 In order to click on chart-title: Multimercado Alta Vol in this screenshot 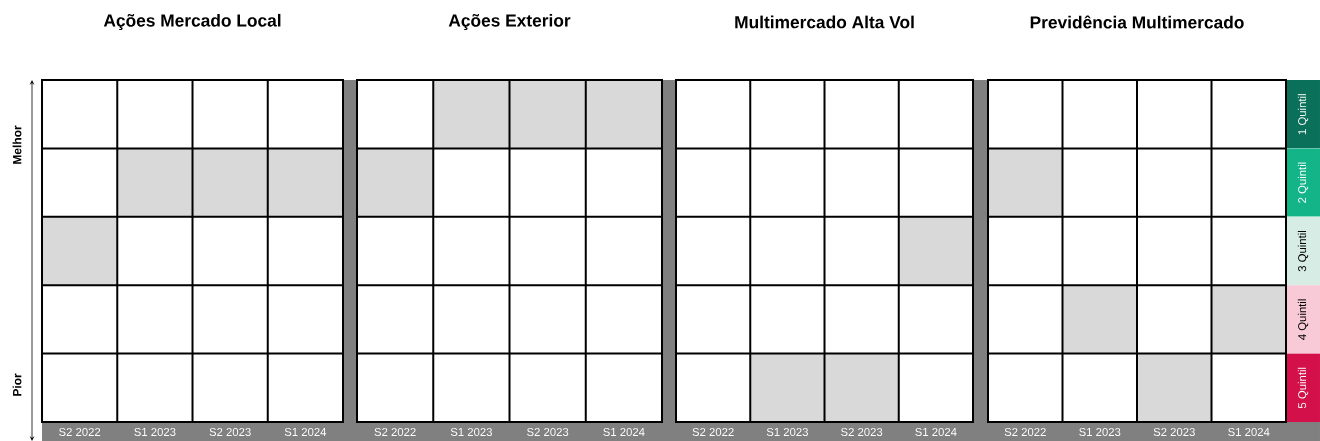, I will do `click(824, 22)`.